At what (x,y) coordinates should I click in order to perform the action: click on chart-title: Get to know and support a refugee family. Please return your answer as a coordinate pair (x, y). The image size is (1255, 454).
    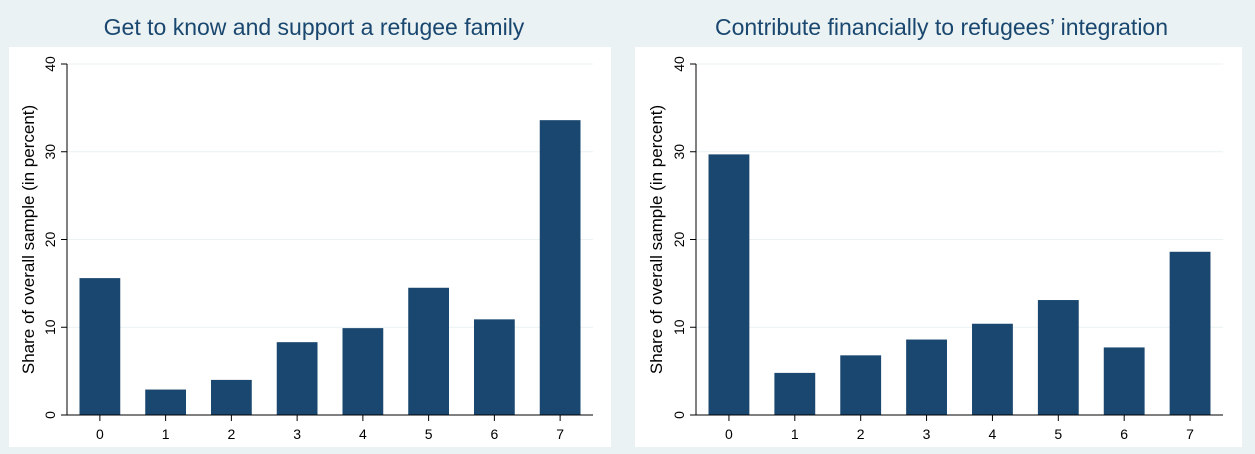
    Looking at the image, I should click on (314, 27).